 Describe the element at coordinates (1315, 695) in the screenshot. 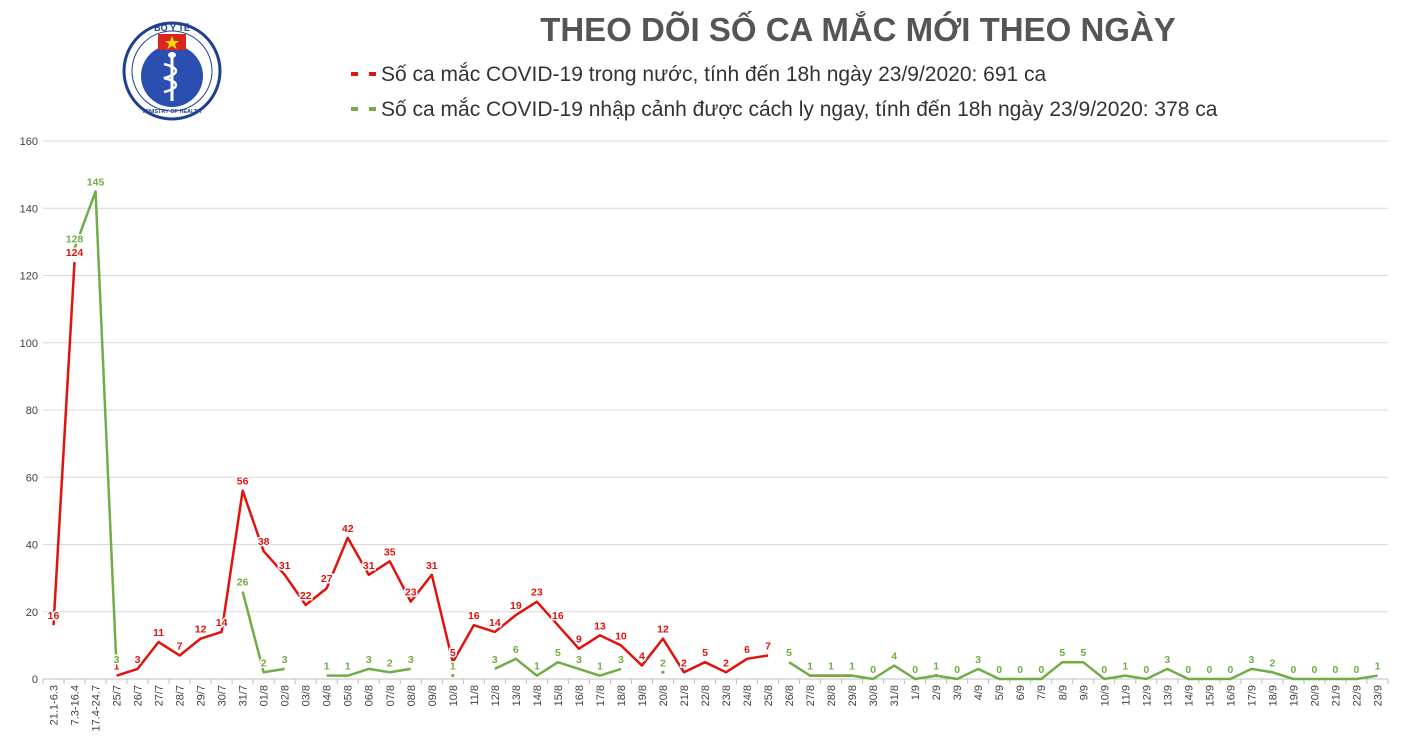

I see `x-tick-label: 20/9` at that location.